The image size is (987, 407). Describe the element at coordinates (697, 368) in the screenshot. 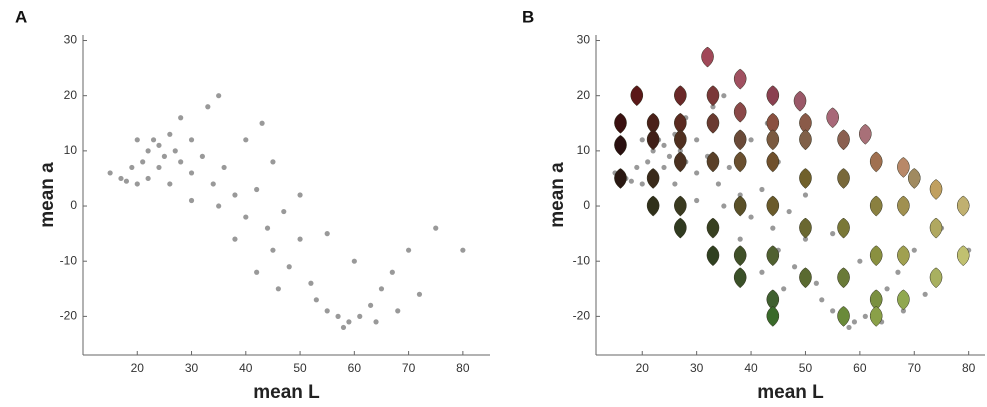

I see `x-tick-label: 30` at that location.